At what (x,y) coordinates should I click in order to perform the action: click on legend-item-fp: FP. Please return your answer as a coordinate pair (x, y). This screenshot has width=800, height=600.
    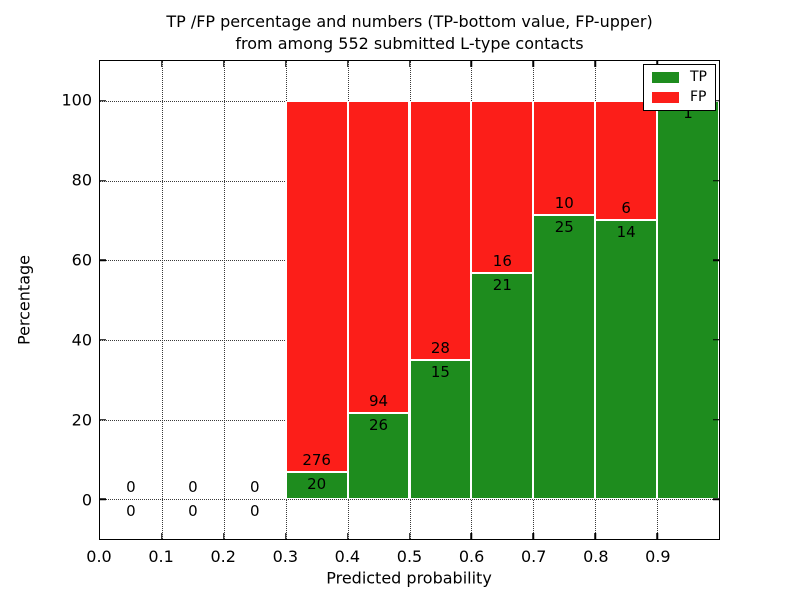
    Looking at the image, I should click on (679, 97).